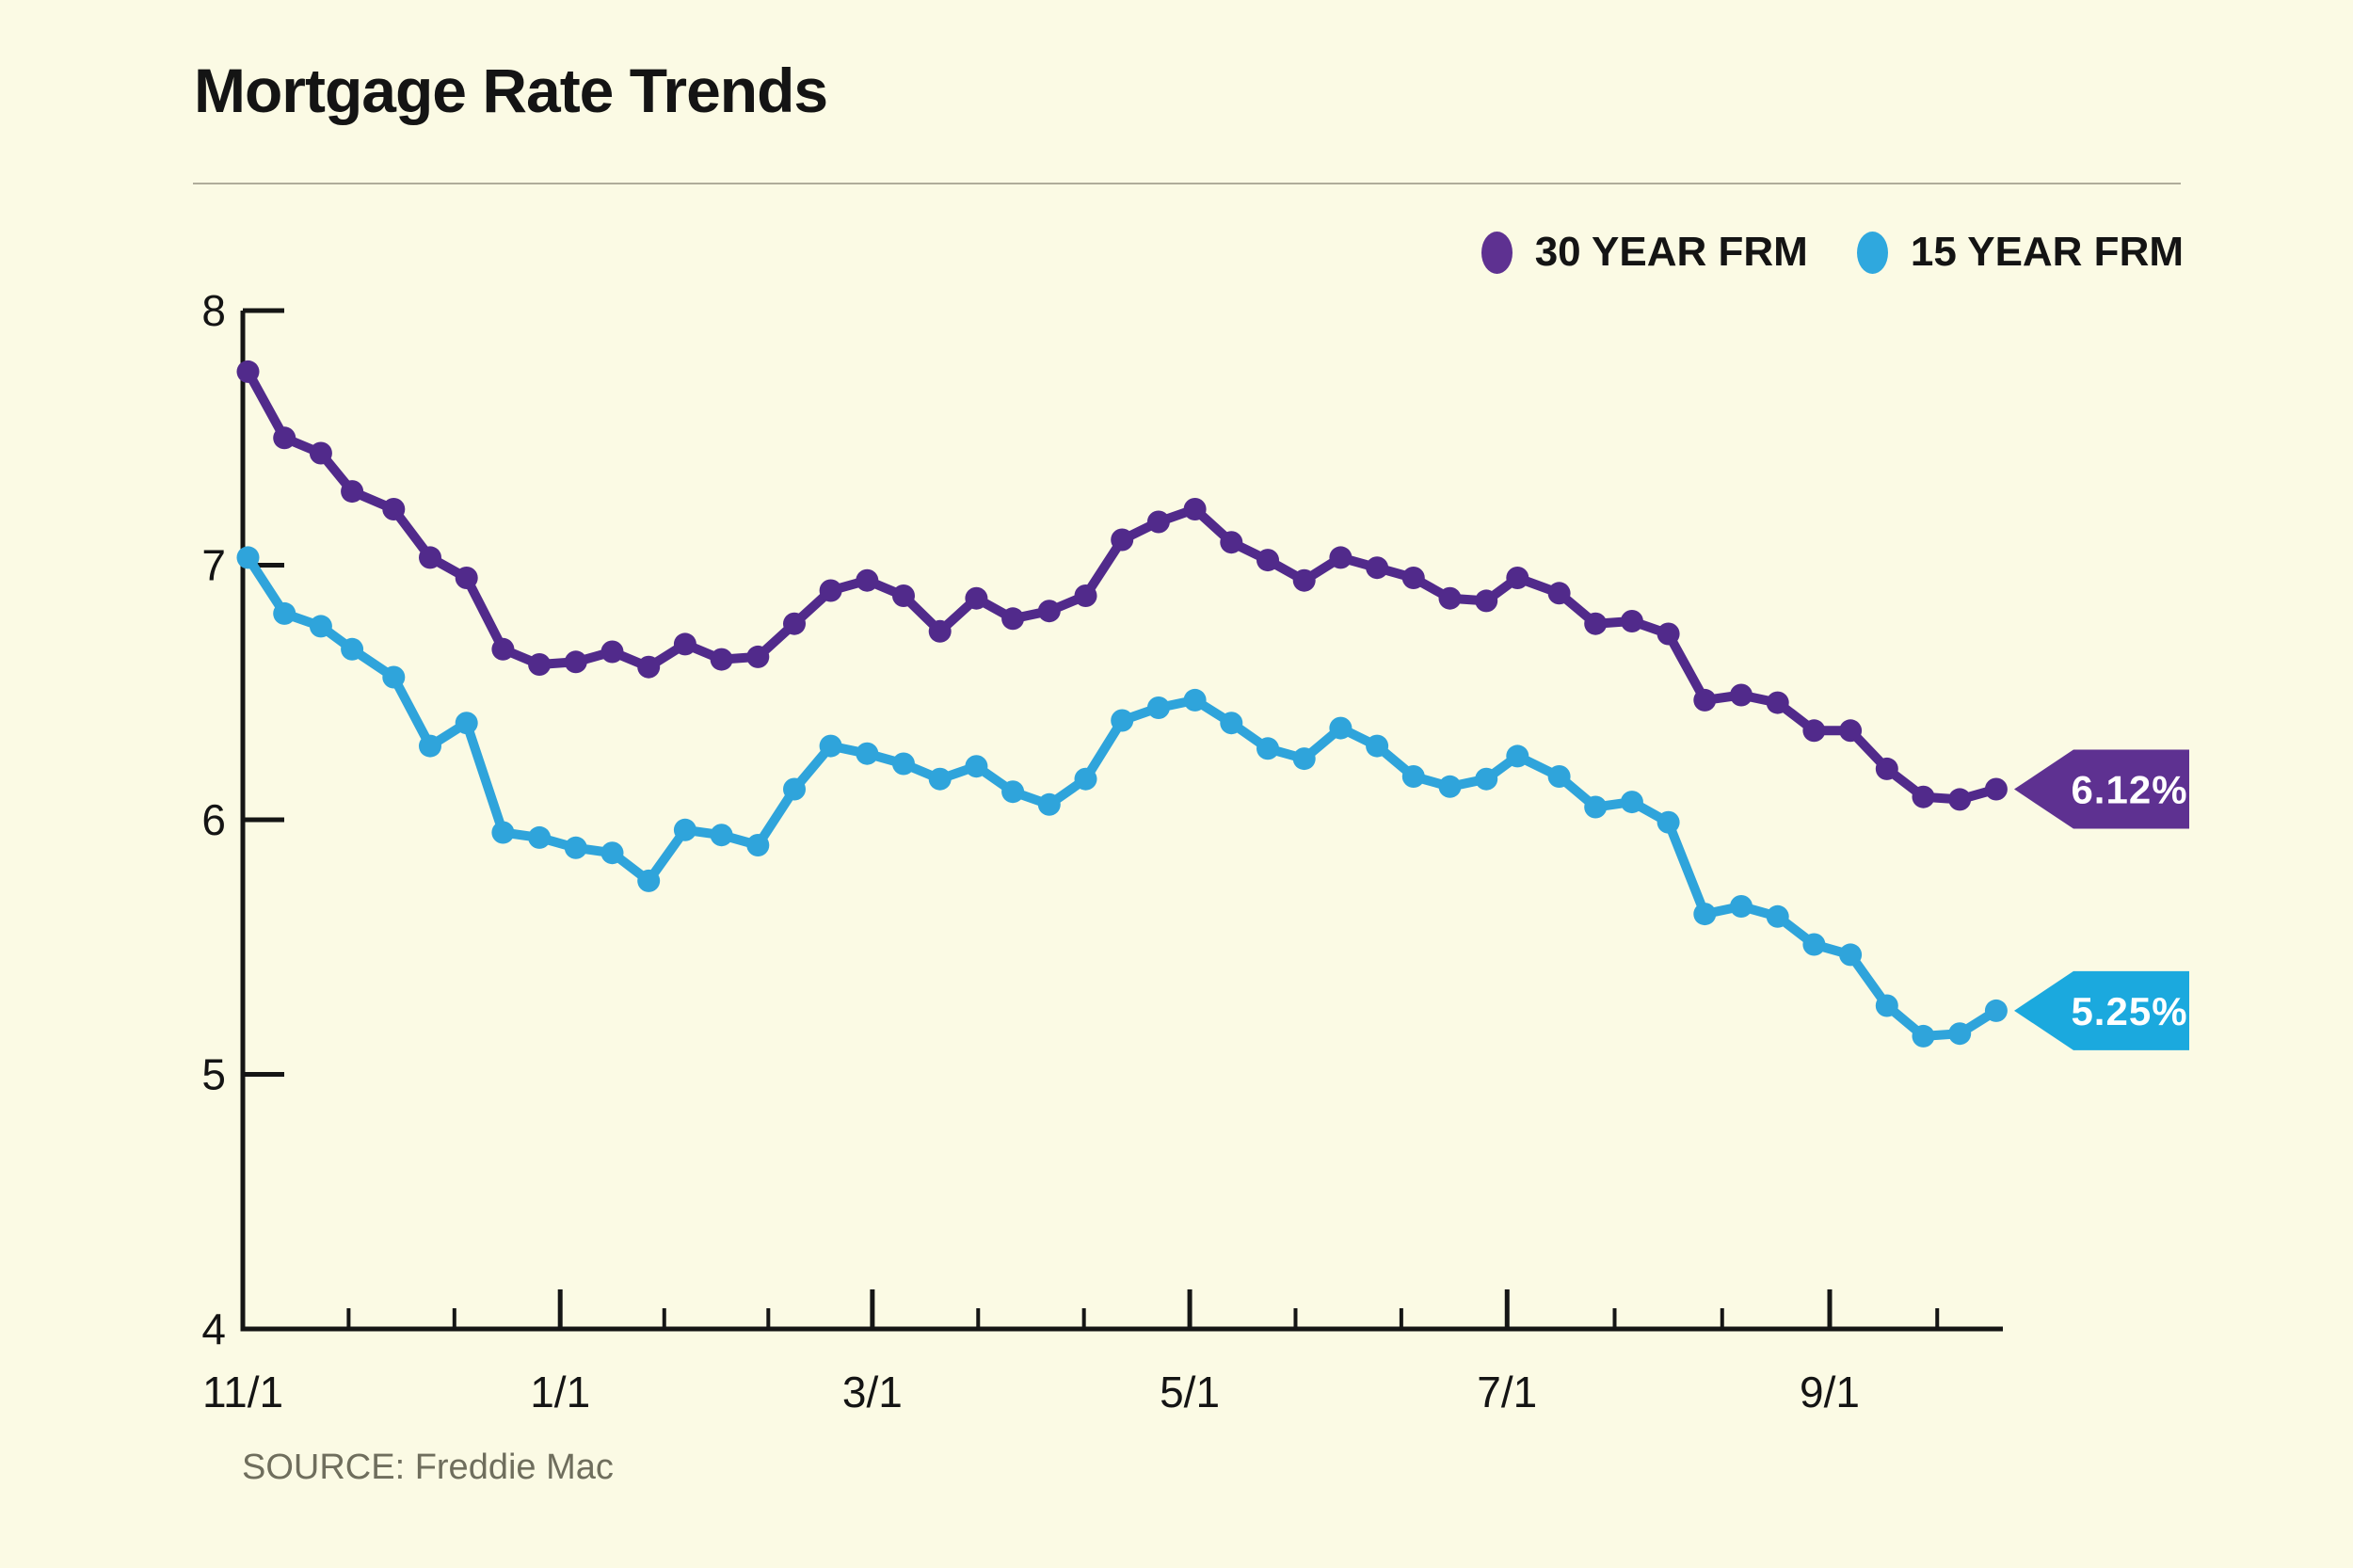  What do you see at coordinates (2047, 252) in the screenshot?
I see `legend-label-15yr: 15 YEAR FRM` at bounding box center [2047, 252].